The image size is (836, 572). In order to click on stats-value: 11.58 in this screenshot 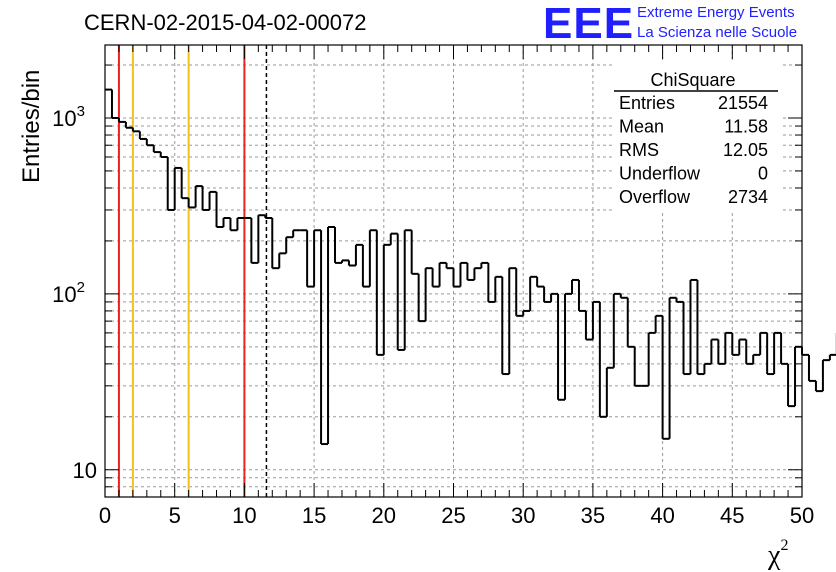, I will do `click(746, 127)`.